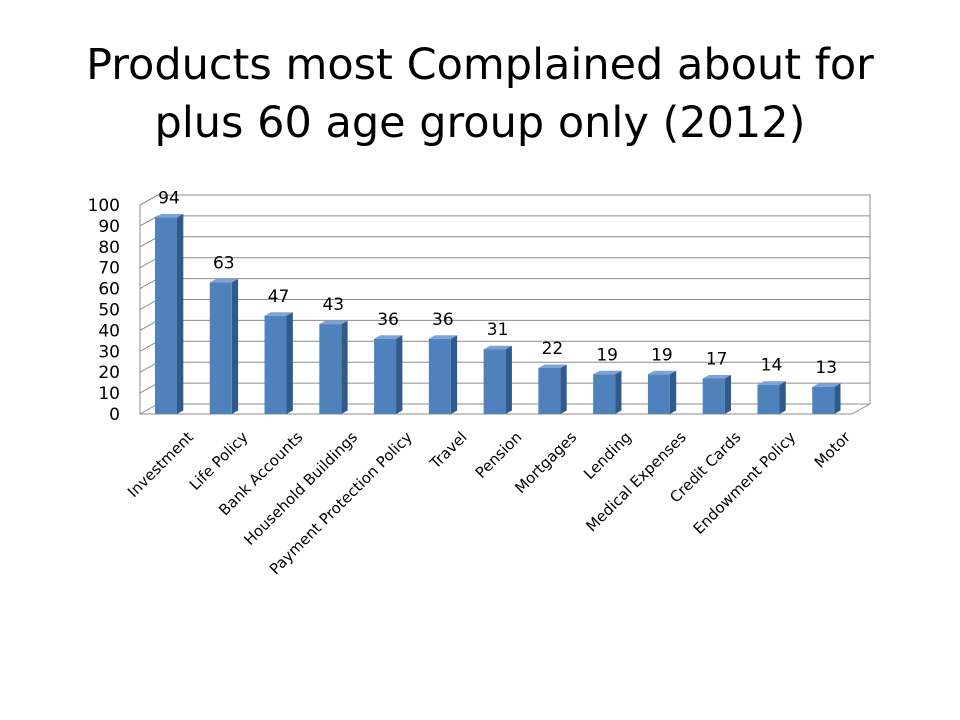 Image resolution: width=960 pixels, height=720 pixels. What do you see at coordinates (448, 450) in the screenshot?
I see `category-label: Travel` at bounding box center [448, 450].